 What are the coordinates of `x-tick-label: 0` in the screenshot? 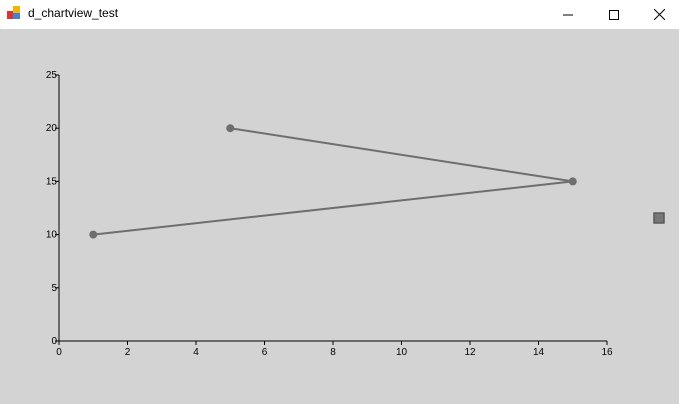 It's located at (59, 352).